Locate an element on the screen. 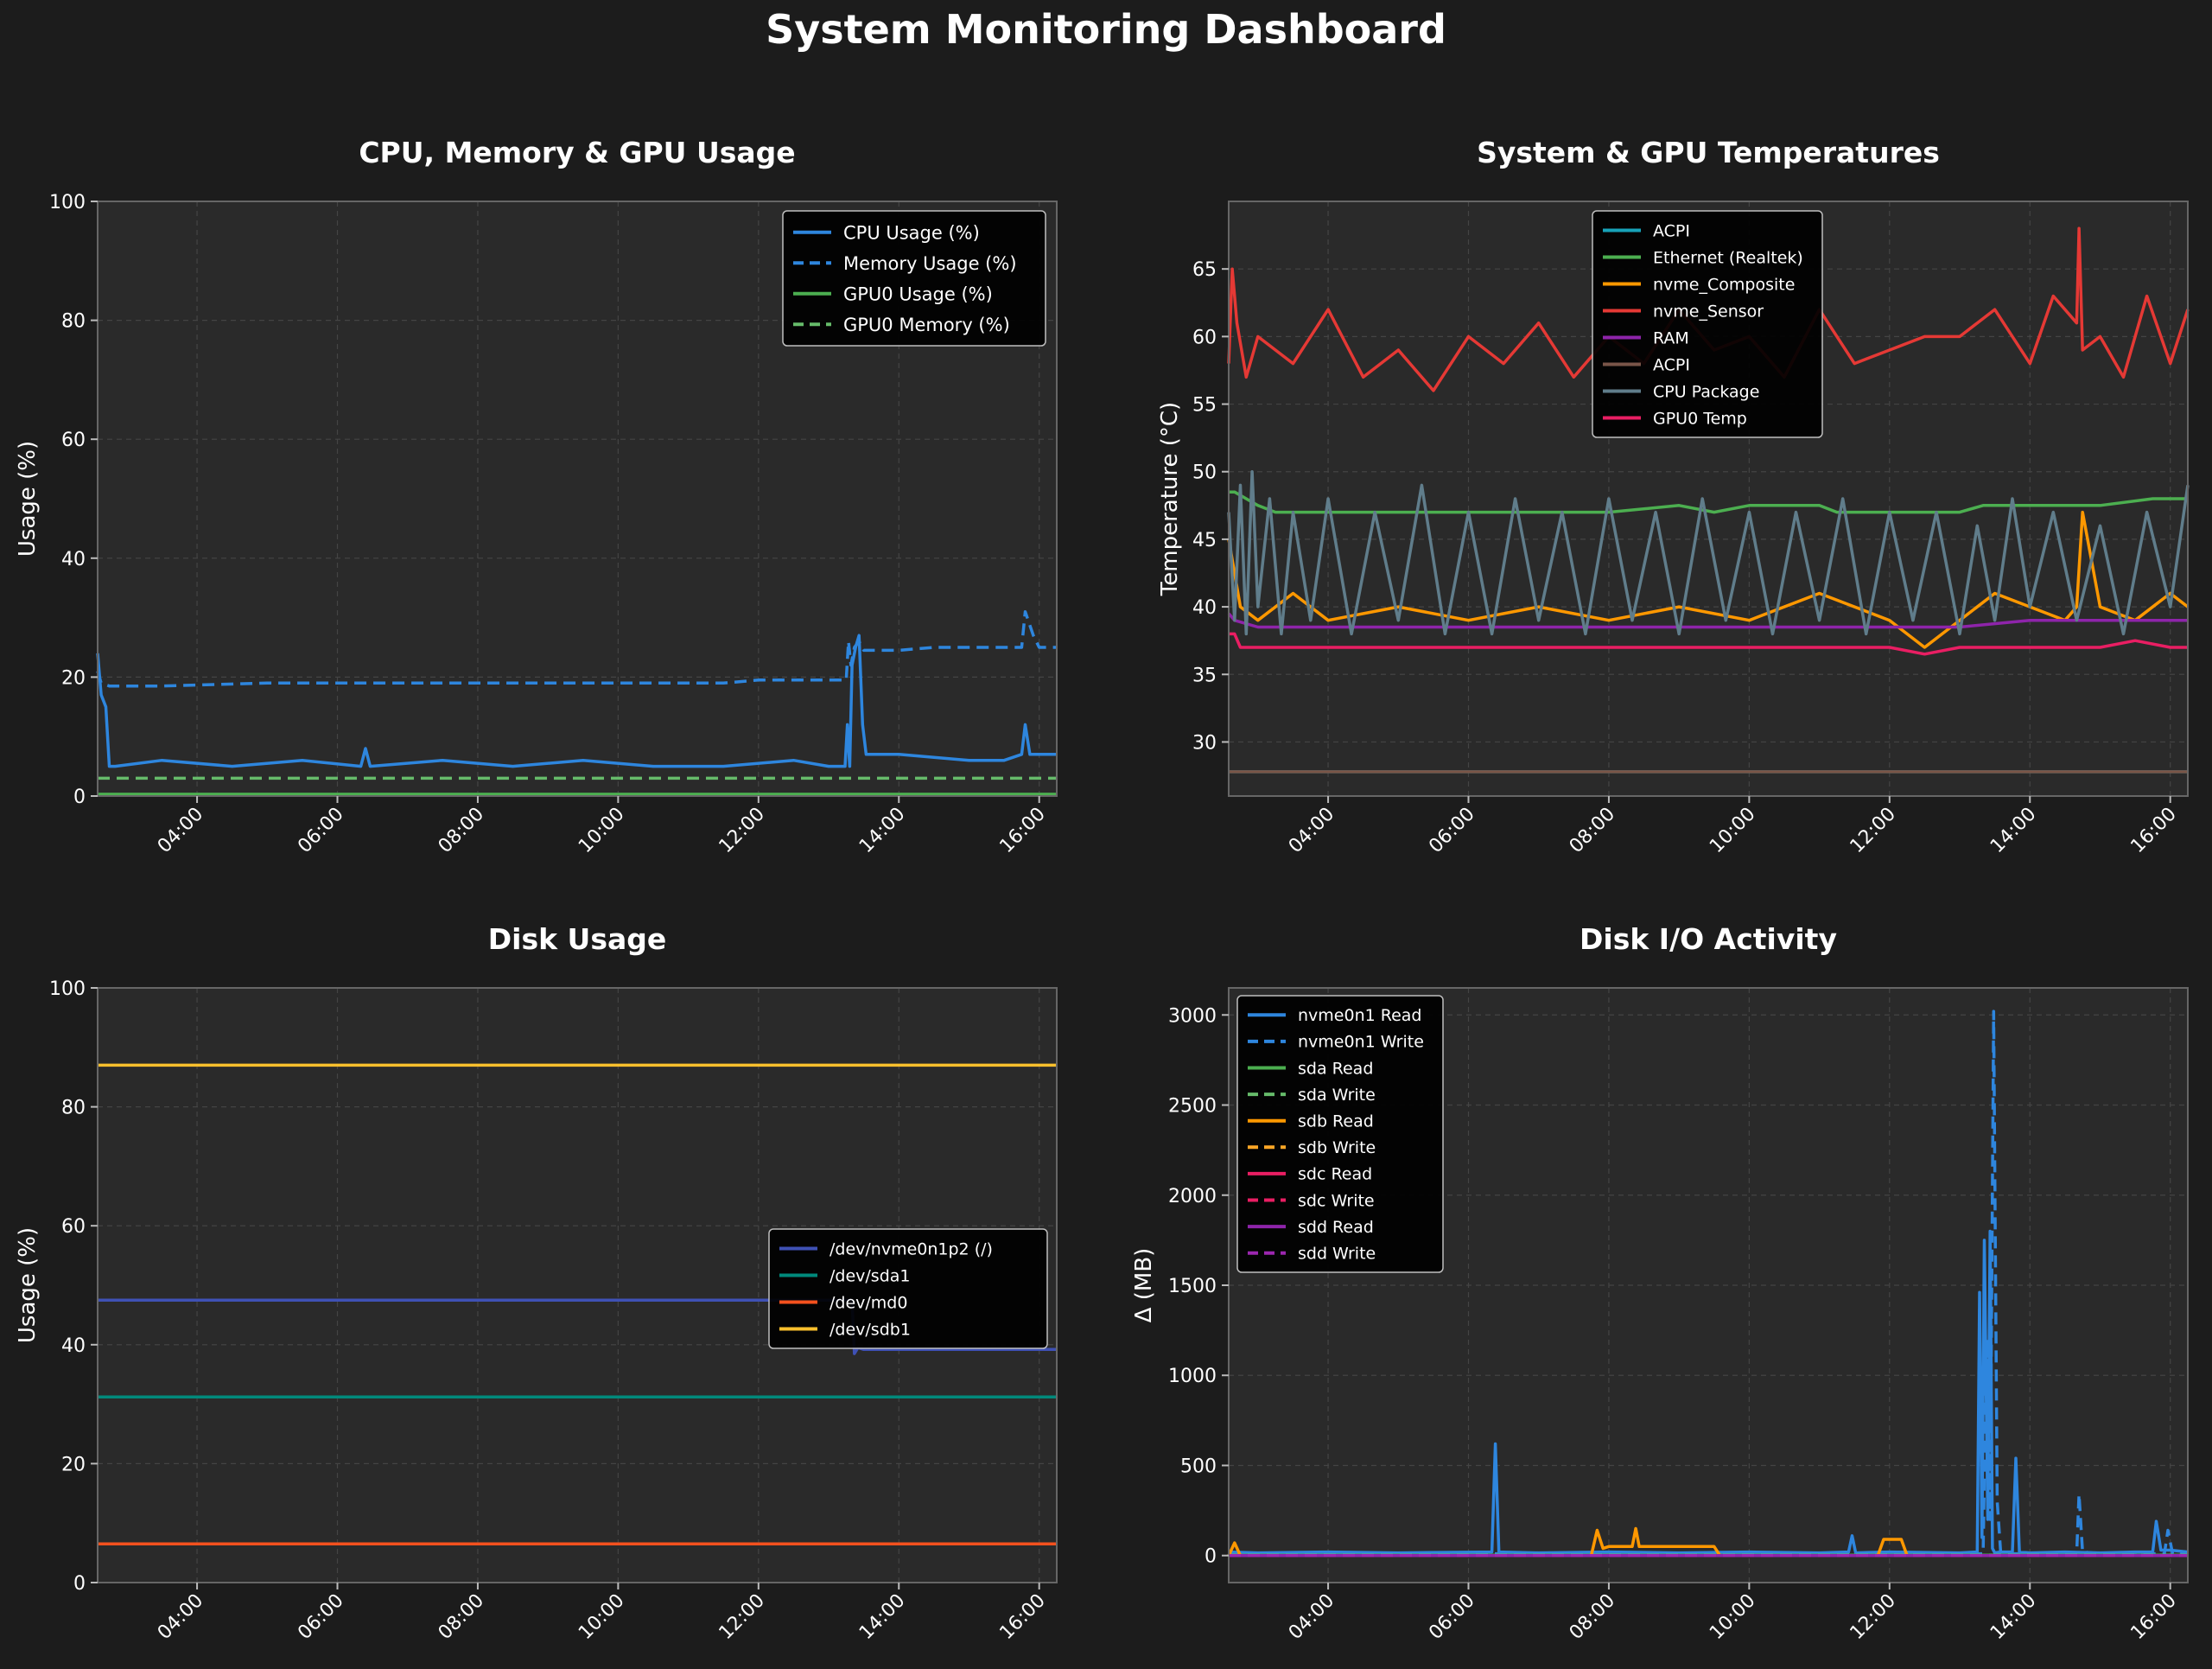 This screenshot has height=1669, width=2212. y-tick-label: 500 is located at coordinates (1198, 1466).